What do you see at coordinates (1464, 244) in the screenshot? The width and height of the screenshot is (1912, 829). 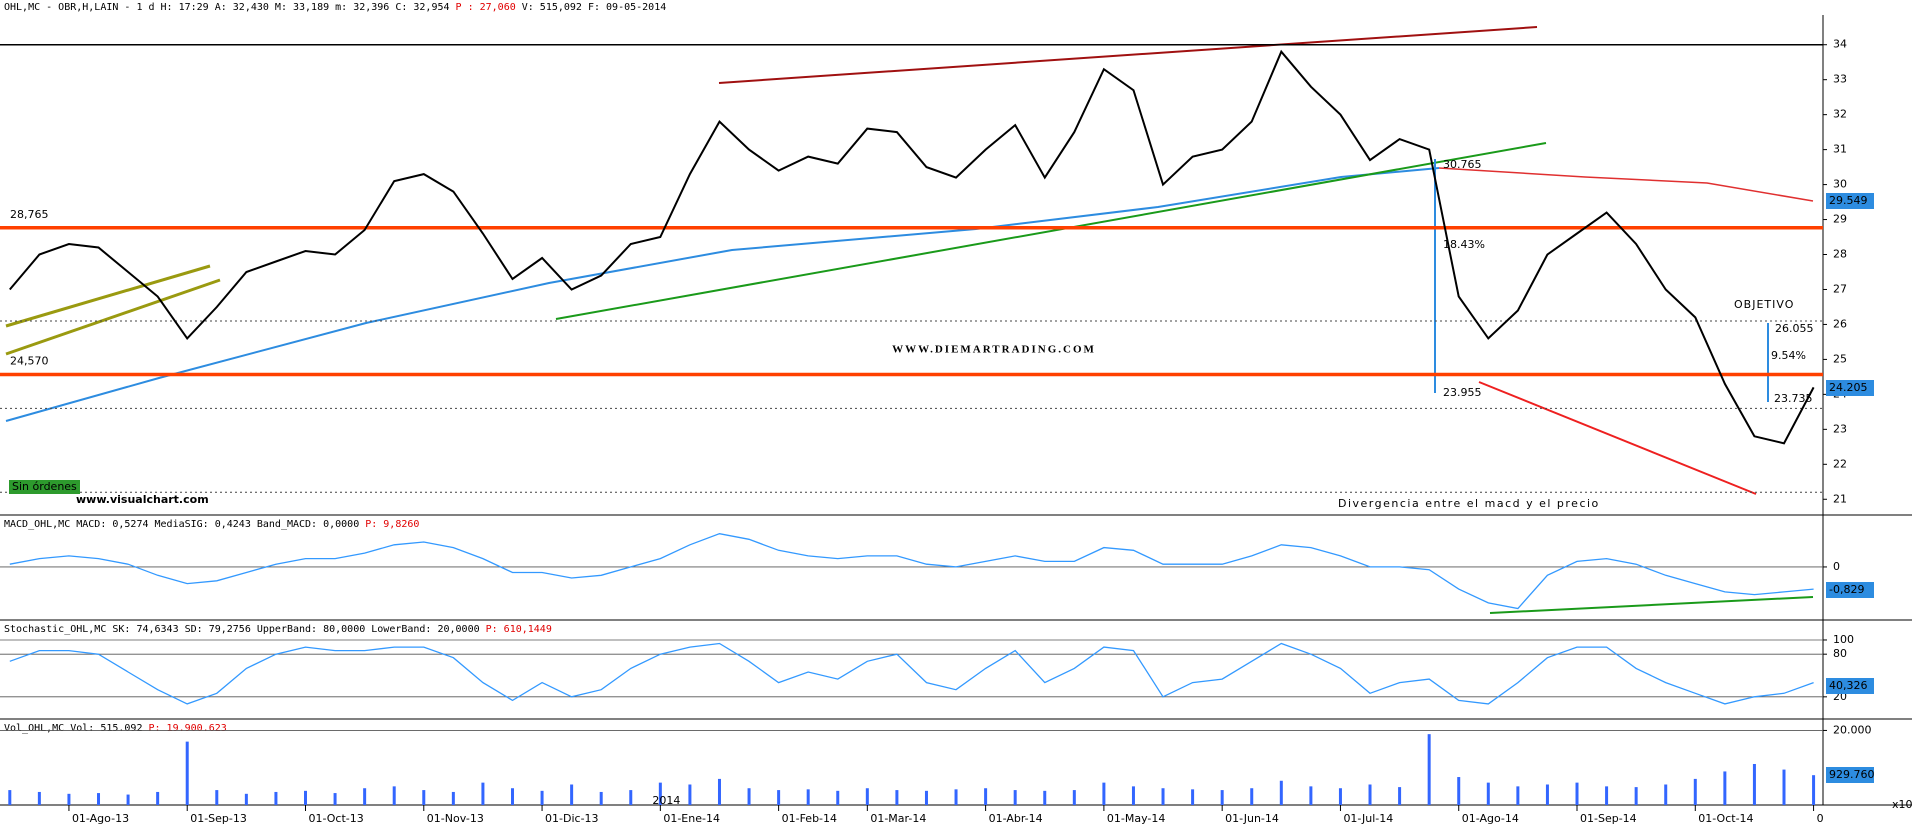 I see `annotation: 18.43%` at bounding box center [1464, 244].